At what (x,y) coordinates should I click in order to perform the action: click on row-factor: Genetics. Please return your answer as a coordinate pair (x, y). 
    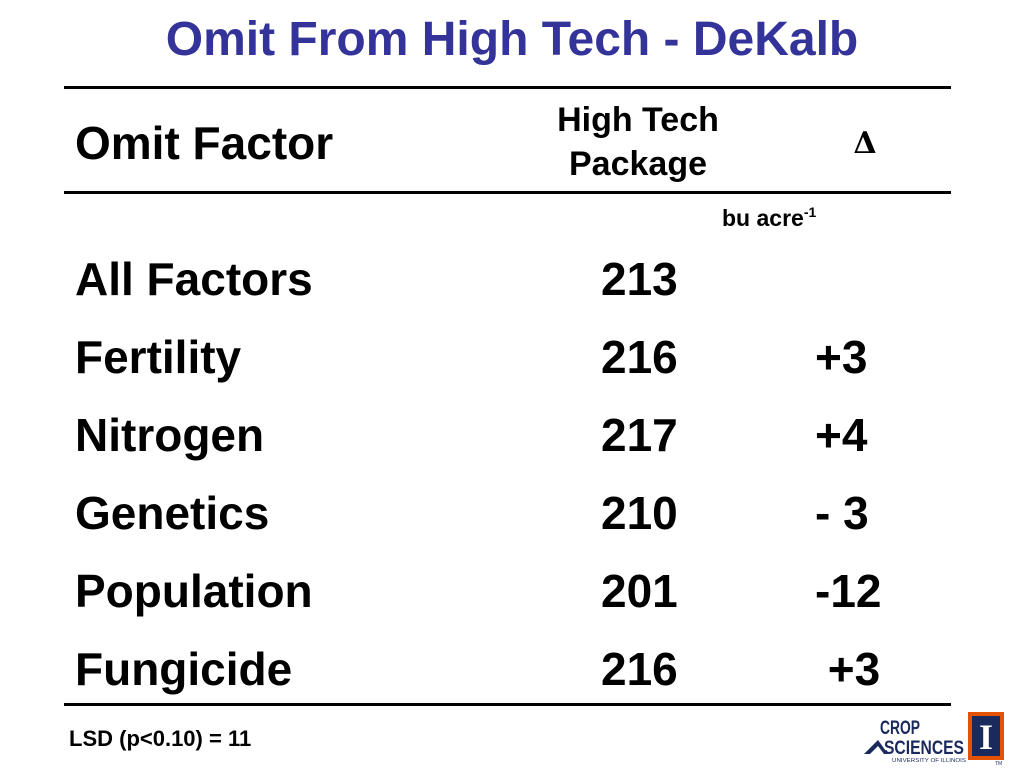
    Looking at the image, I should click on (172, 513).